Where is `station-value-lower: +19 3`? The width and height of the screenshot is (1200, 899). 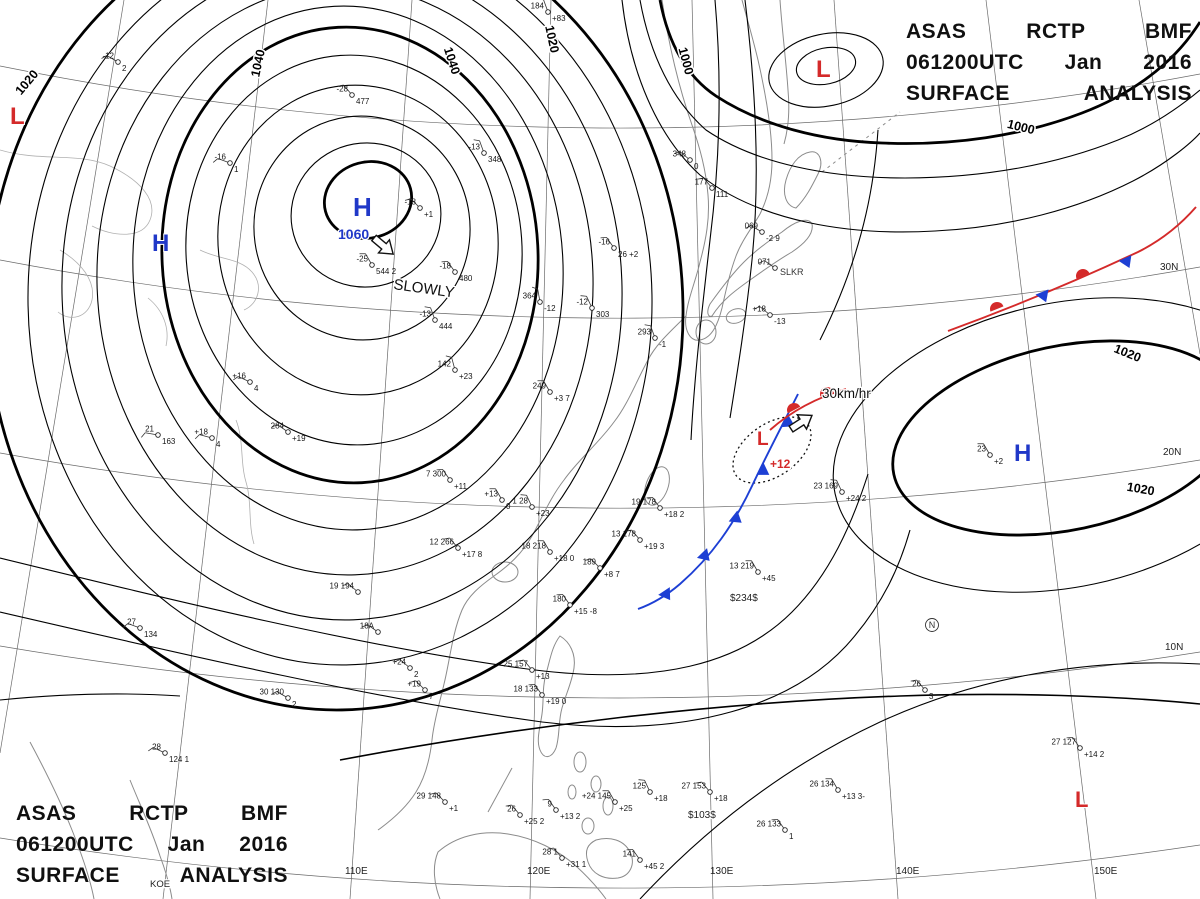
station-value-lower: +19 3 is located at coordinates (654, 546).